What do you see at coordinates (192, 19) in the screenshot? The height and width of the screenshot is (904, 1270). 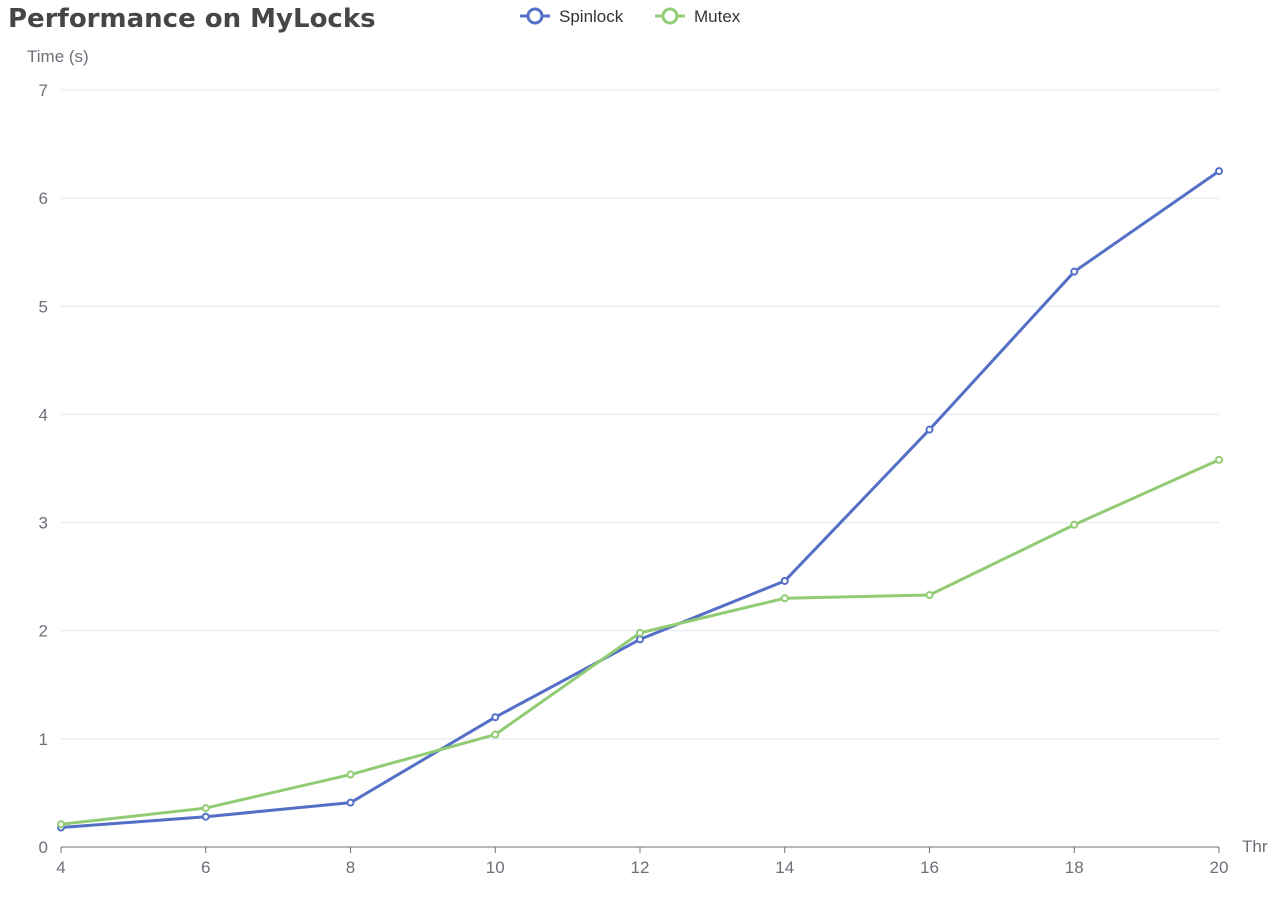 I see `chart-title: Performance on MyLocks` at bounding box center [192, 19].